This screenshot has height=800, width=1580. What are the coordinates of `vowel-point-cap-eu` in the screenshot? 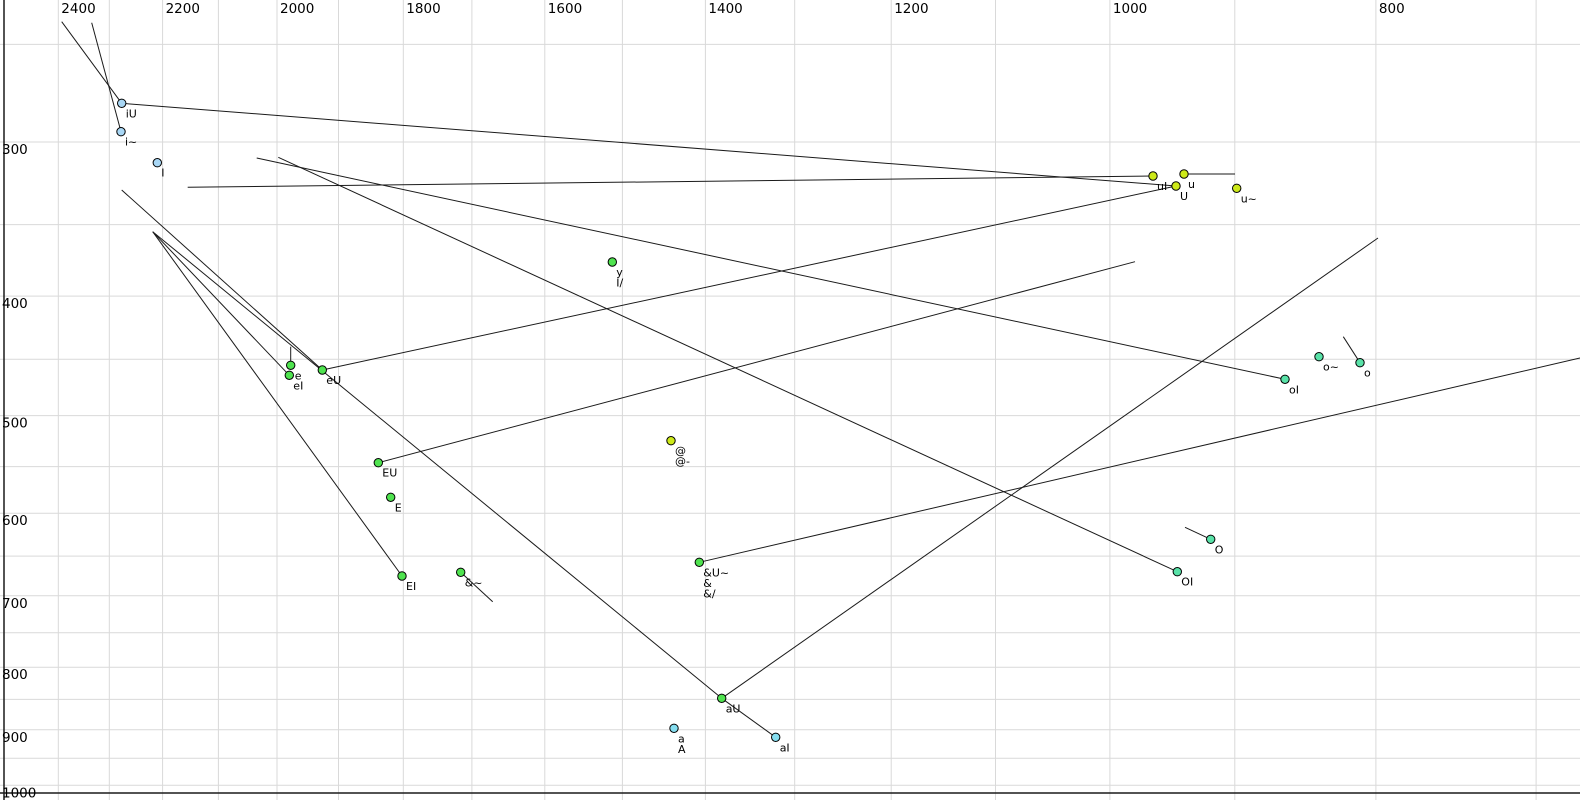 It's located at (378, 463).